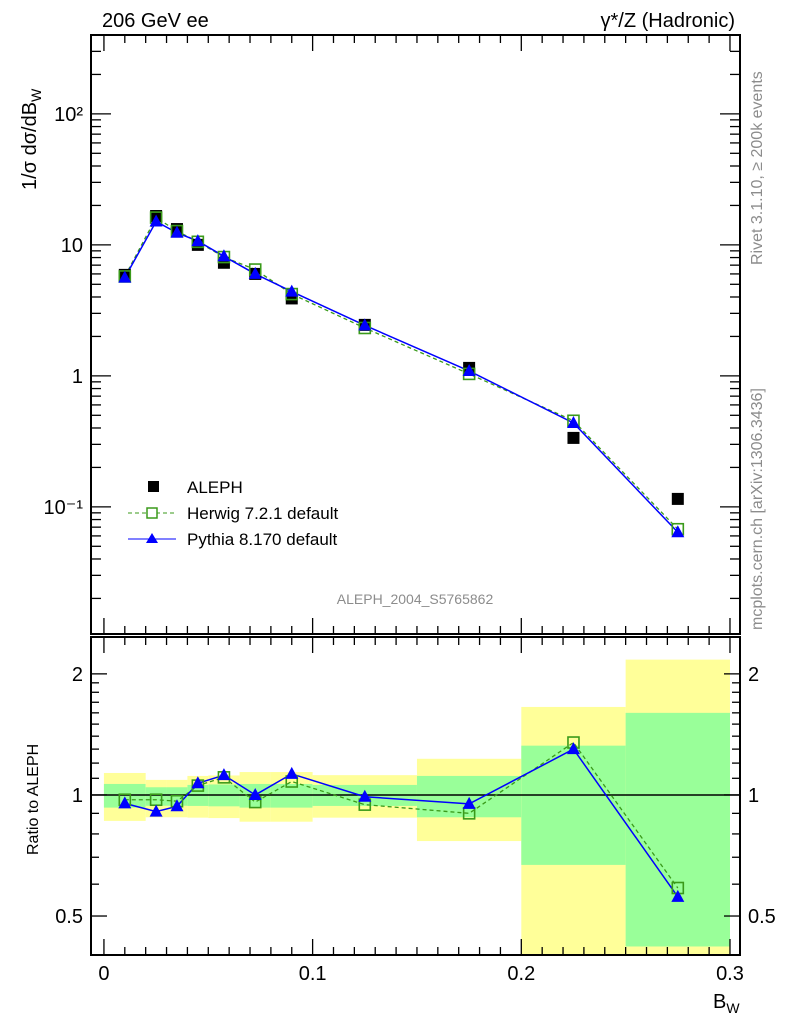 This screenshot has width=786, height=1024. I want to click on x-tick-label: 0.3, so click(730, 974).